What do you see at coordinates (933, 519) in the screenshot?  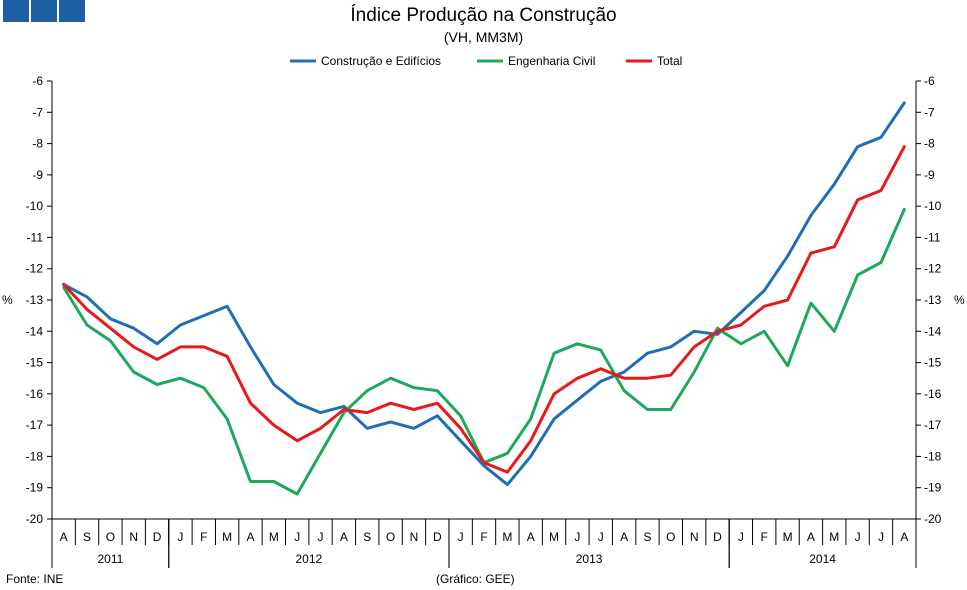 I see `y-tick-label-right: -20` at bounding box center [933, 519].